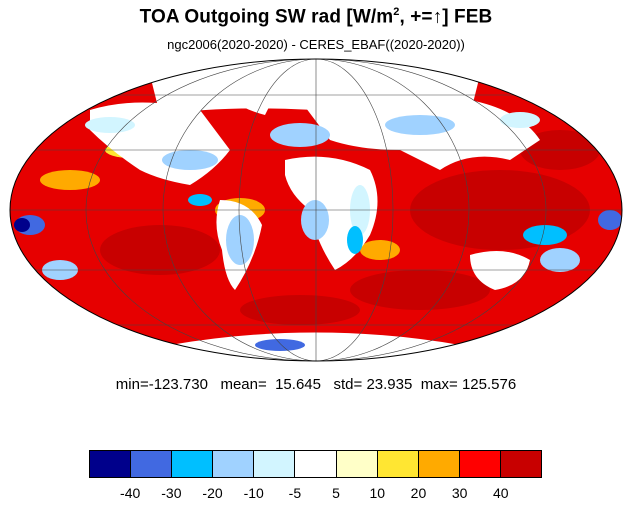  What do you see at coordinates (212, 493) in the screenshot?
I see `colorbar-tick-label: -20` at bounding box center [212, 493].